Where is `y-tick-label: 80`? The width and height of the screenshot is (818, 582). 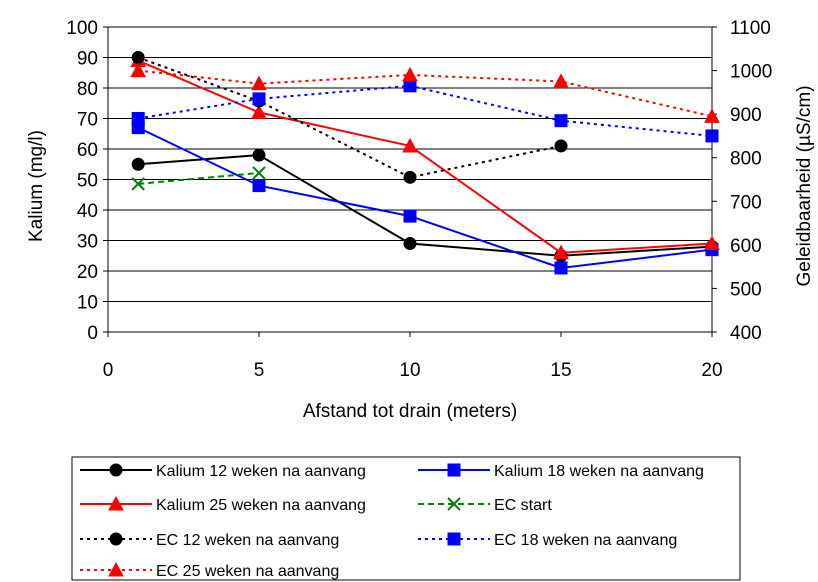
y-tick-label: 80 is located at coordinates (87, 89).